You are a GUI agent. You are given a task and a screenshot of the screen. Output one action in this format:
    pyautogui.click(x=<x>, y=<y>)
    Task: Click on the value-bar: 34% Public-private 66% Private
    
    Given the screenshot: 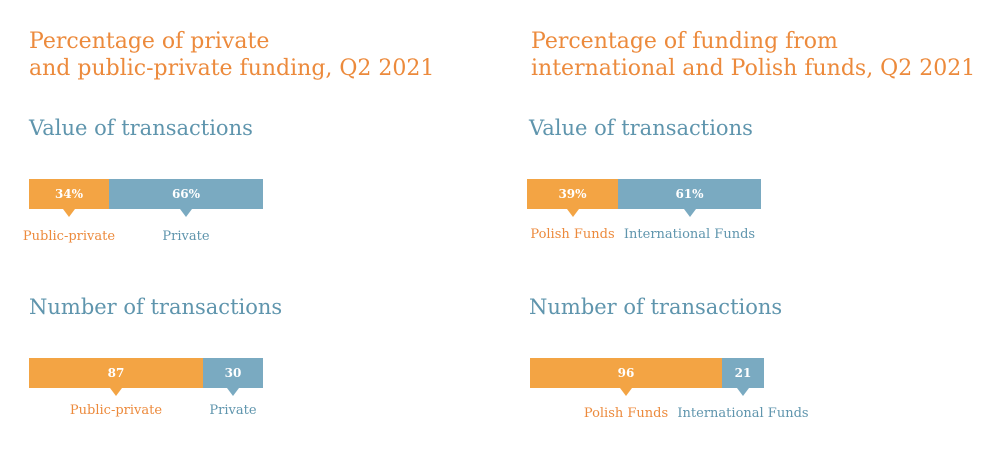 What is the action you would take?
    pyautogui.click(x=143, y=211)
    